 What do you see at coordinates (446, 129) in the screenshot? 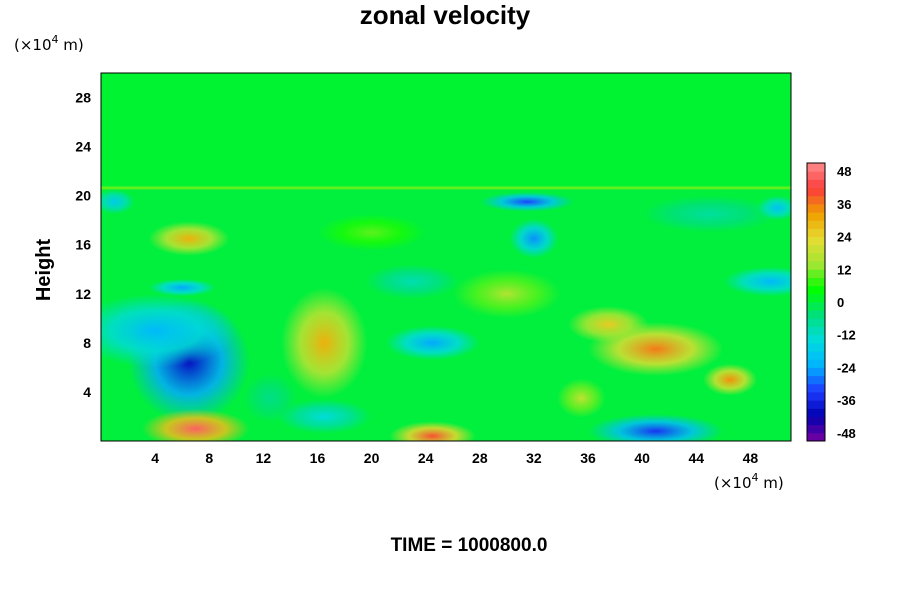
I see `upper-uniform-layer` at bounding box center [446, 129].